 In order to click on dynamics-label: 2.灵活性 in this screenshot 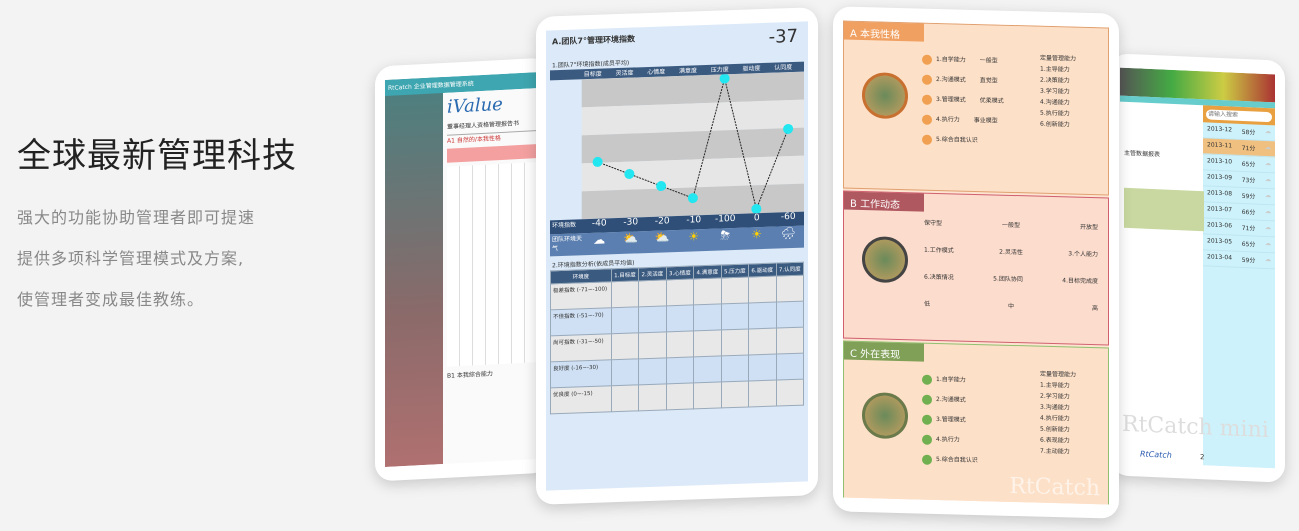, I will do `click(1011, 252)`.